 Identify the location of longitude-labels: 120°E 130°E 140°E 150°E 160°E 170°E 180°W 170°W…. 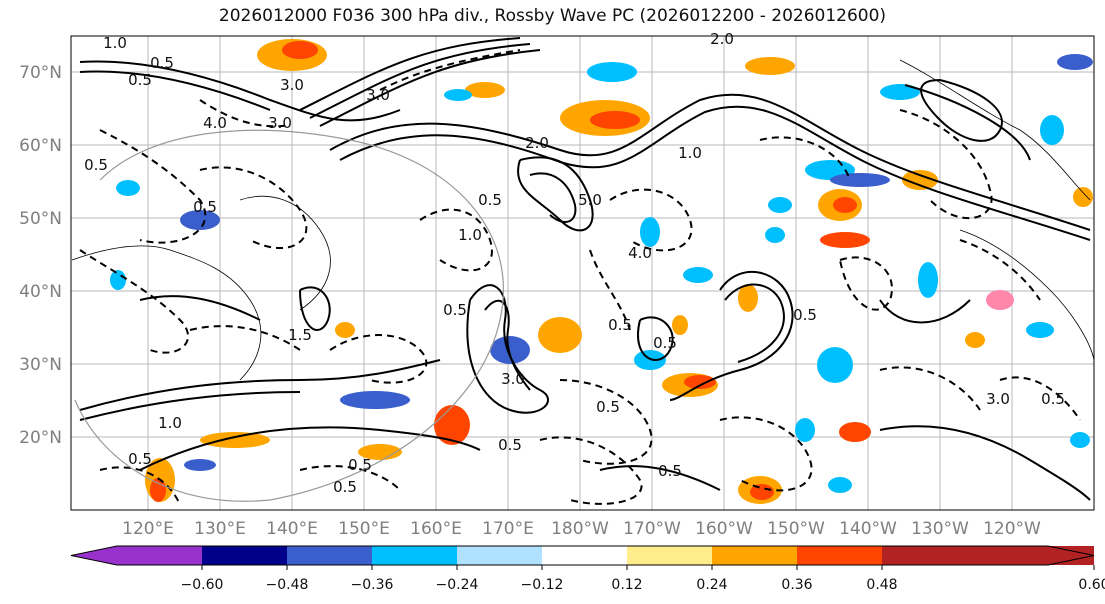
(581, 529).